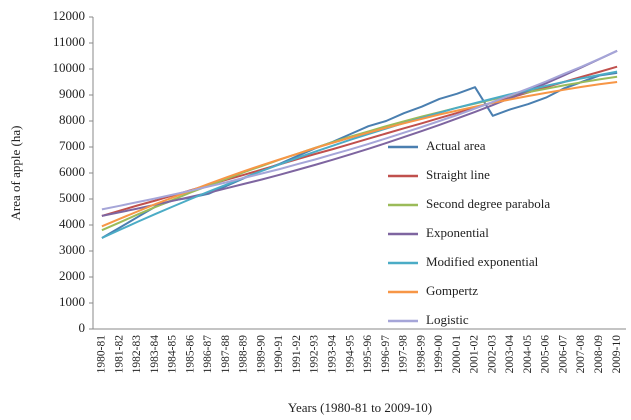 The height and width of the screenshot is (420, 631). Describe the element at coordinates (475, 354) in the screenshot. I see `x-tick-label: 2001-02` at that location.